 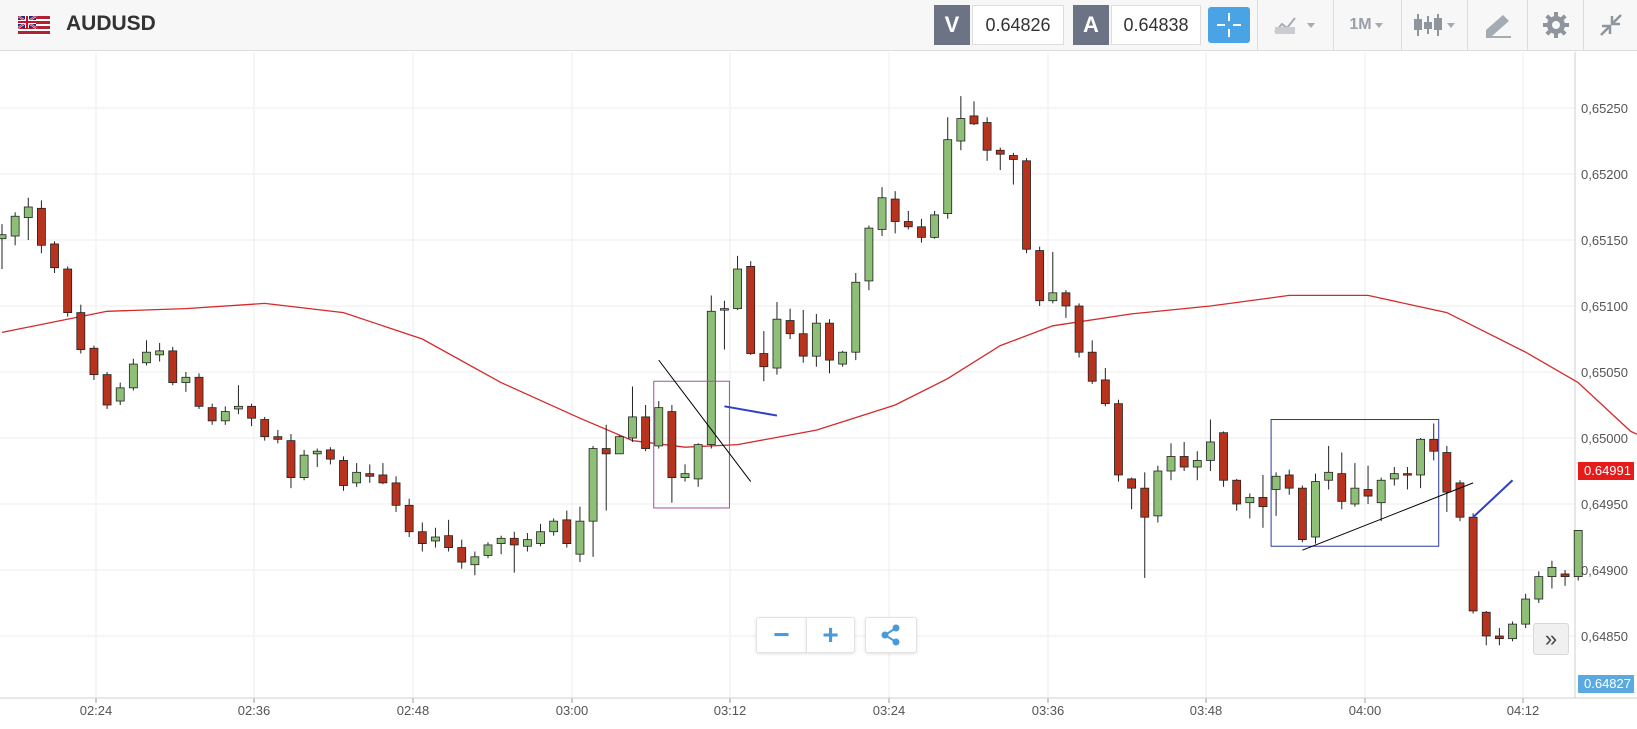 I want to click on y-tick-label: 0,65100, so click(x=1604, y=306).